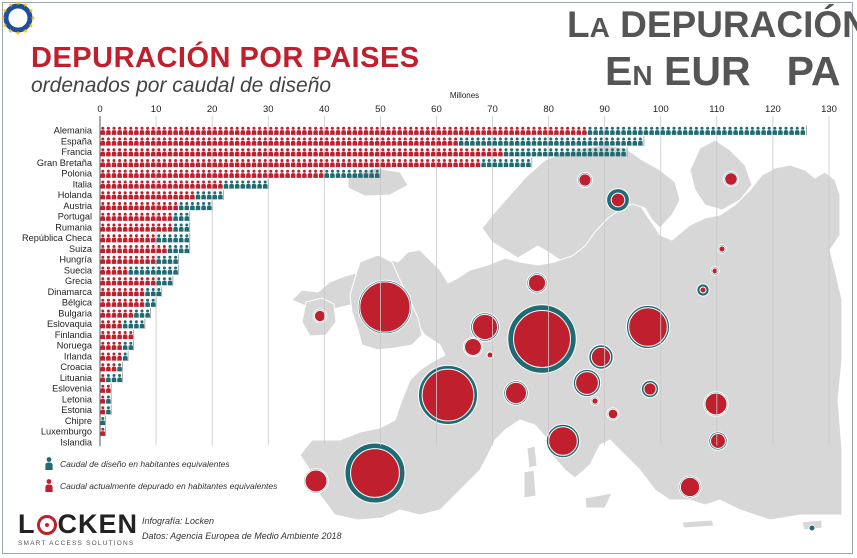 The image size is (857, 558). I want to click on locken-logo: L CKEN SMART ACCESS SOLUTIONS, so click(78, 528).